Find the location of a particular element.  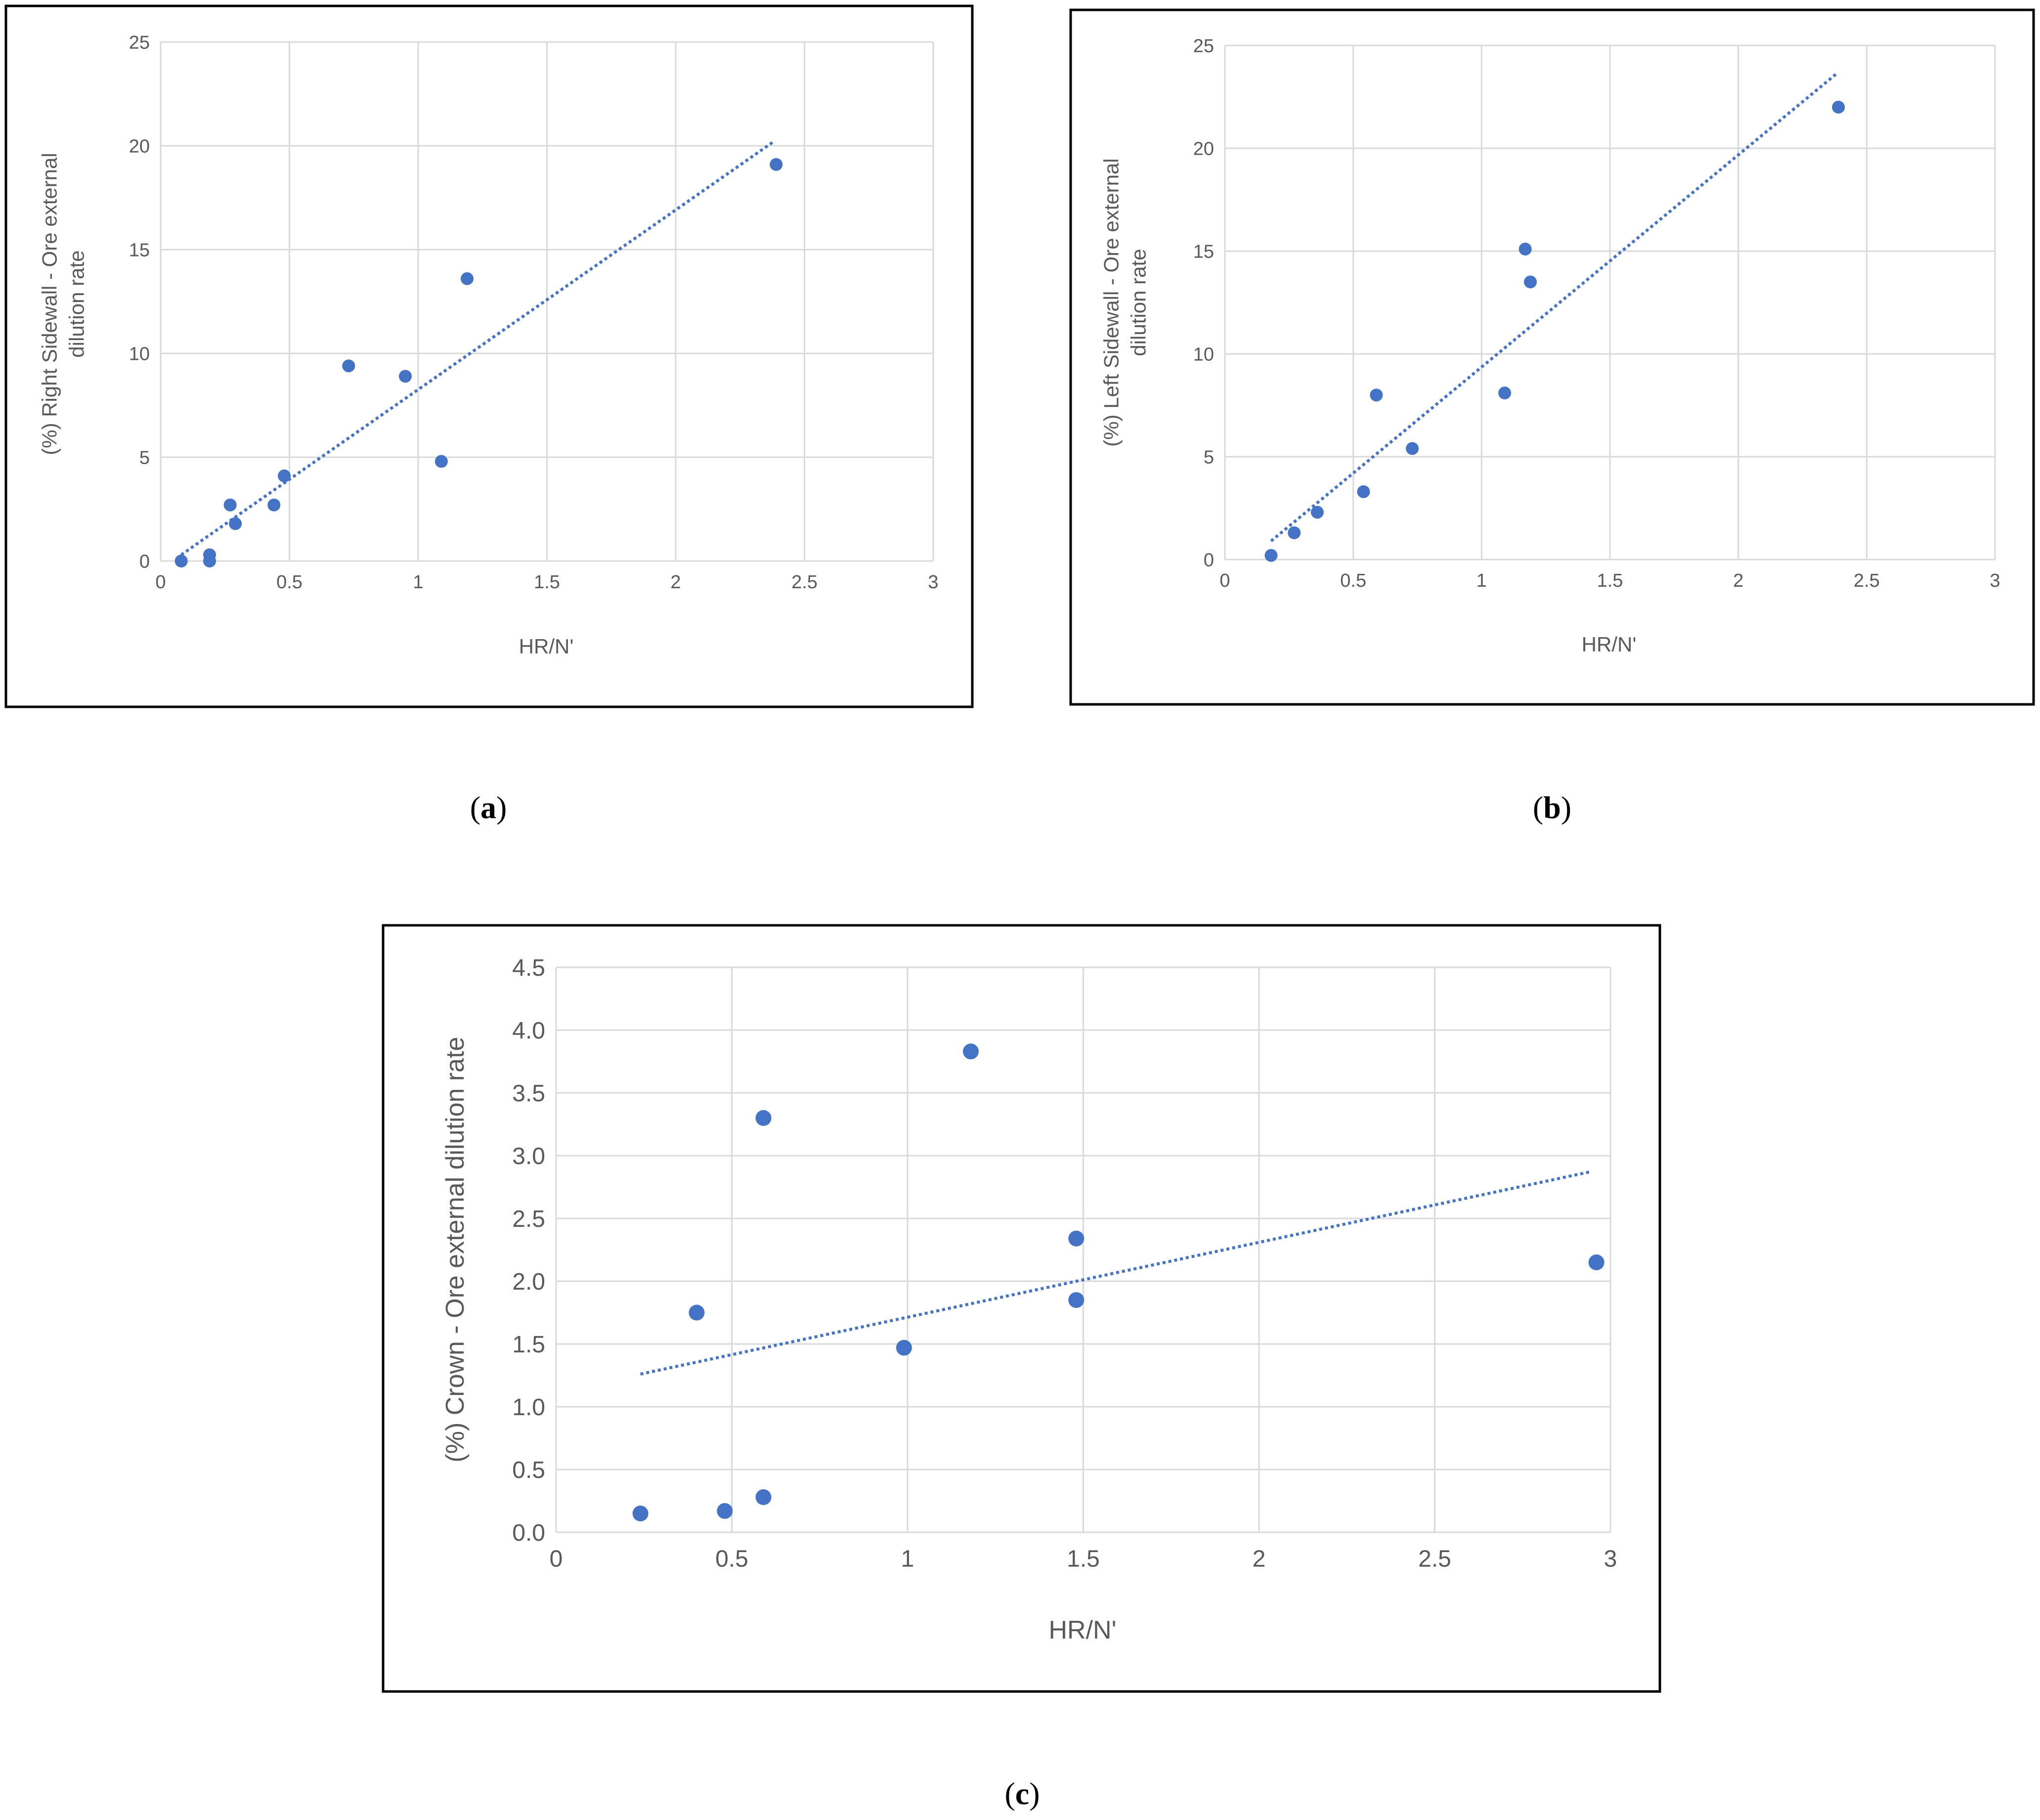

y-tick-label: 3.0 is located at coordinates (528, 1156).